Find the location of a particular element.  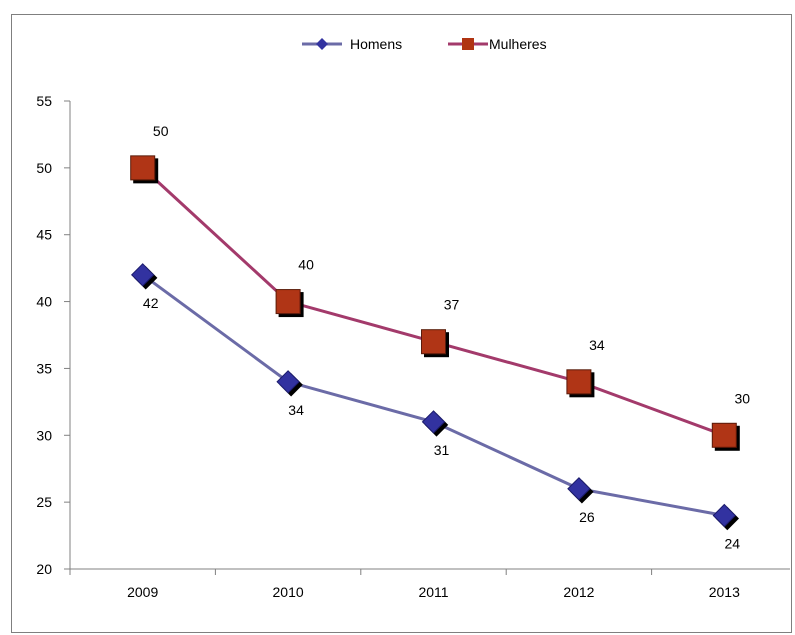

x-tick-label: 2010 is located at coordinates (288, 592).